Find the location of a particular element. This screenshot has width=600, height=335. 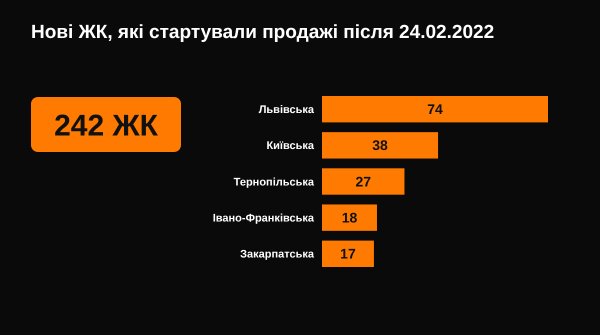

data-label: 38 is located at coordinates (380, 145).